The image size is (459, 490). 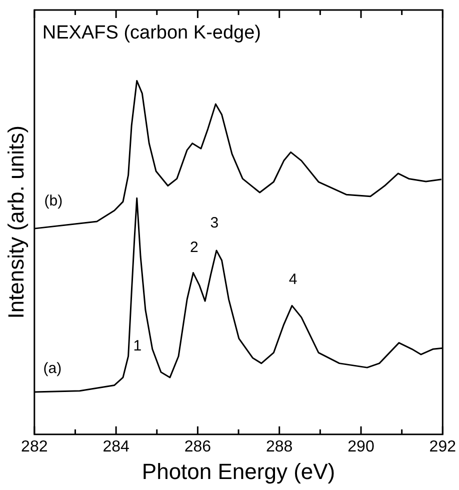 What do you see at coordinates (53, 201) in the screenshot?
I see `annotation: (b)` at bounding box center [53, 201].